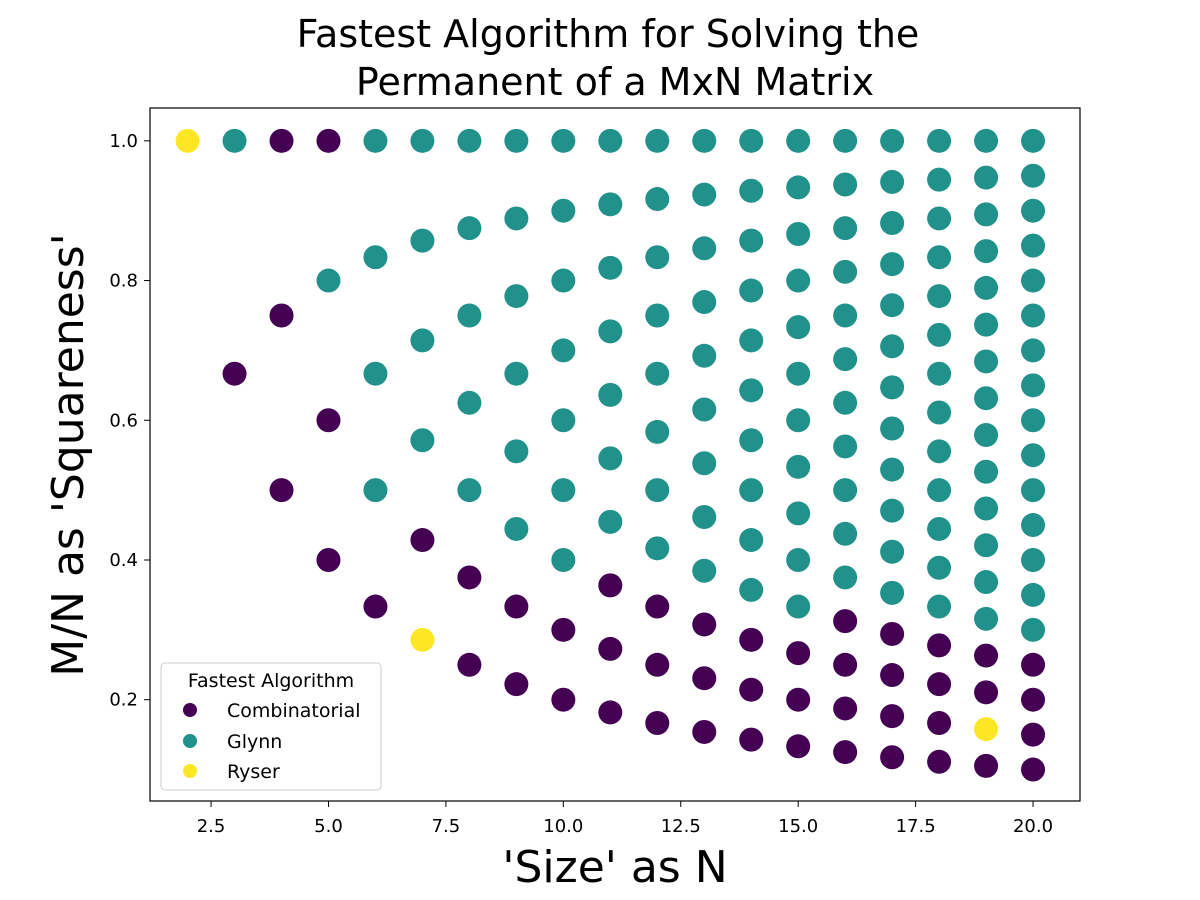 The width and height of the screenshot is (1200, 900). What do you see at coordinates (751, 440) in the screenshot?
I see `data-point-n14-m8-glynn` at bounding box center [751, 440].